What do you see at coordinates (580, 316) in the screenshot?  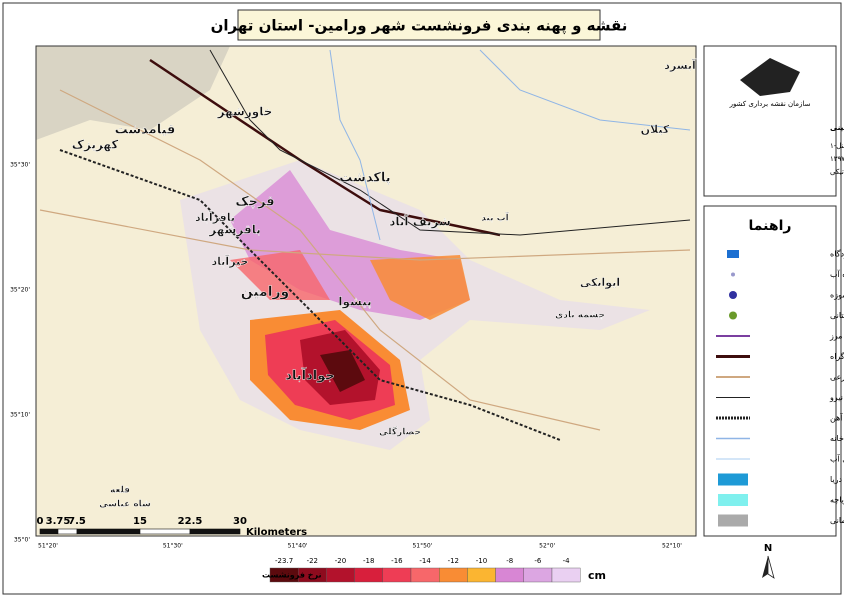 I see `place-label: چشمه نادی` at bounding box center [580, 316].